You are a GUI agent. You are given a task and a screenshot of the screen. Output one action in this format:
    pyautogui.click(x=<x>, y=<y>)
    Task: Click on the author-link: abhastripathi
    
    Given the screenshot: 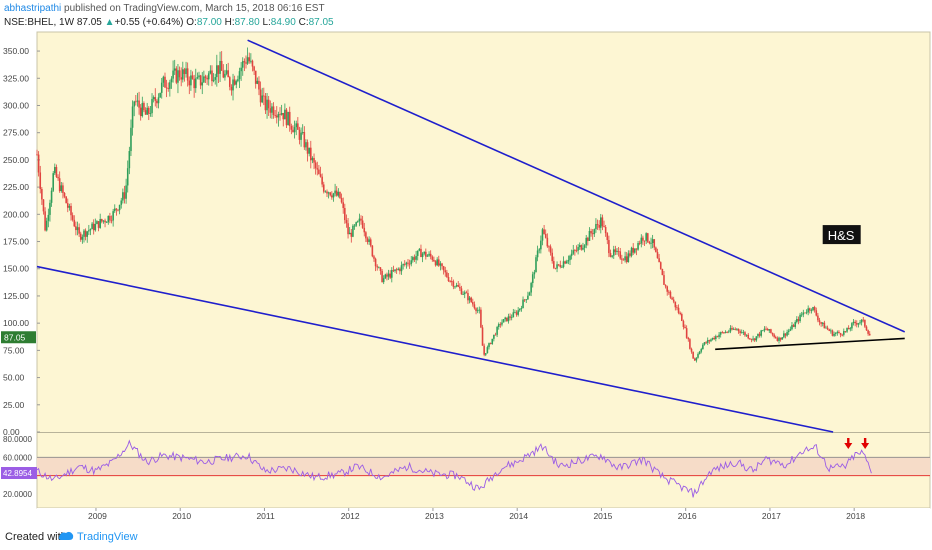 What is the action you would take?
    pyautogui.click(x=33, y=8)
    